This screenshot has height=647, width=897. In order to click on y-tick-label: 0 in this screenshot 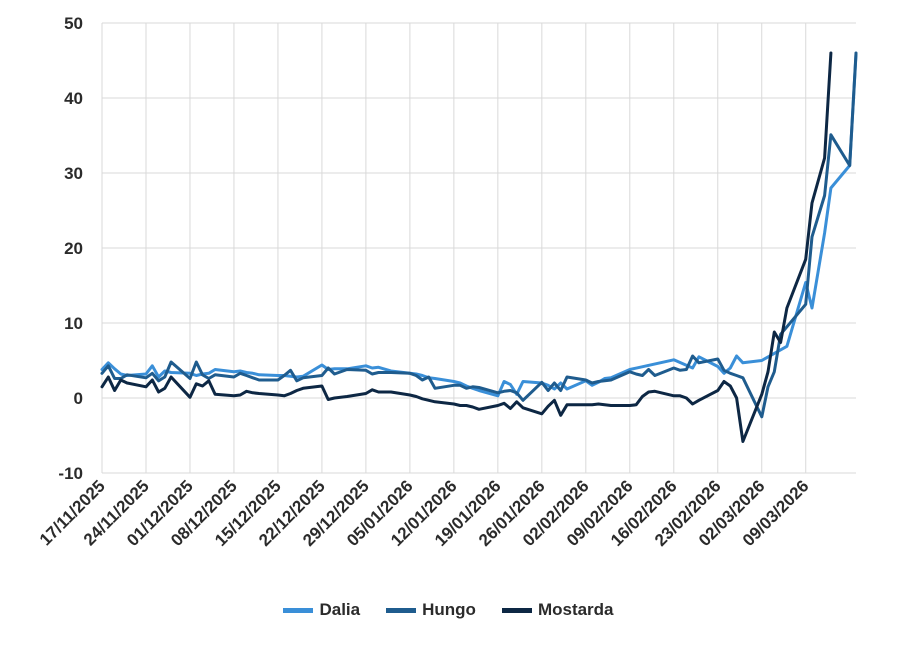, I will do `click(78, 398)`.